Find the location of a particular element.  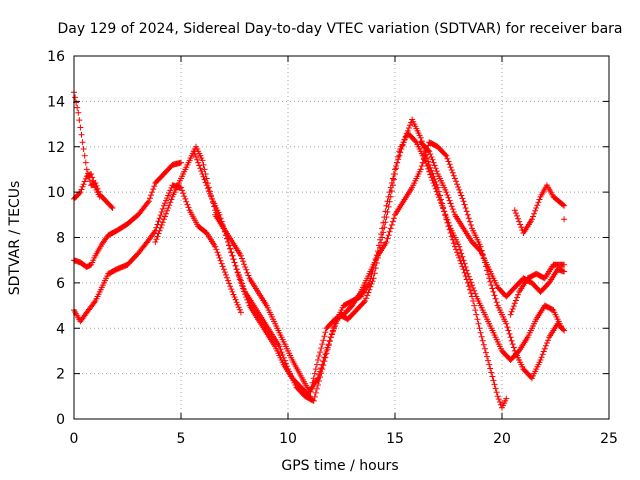

x-tick-label: 20 is located at coordinates (502, 439).